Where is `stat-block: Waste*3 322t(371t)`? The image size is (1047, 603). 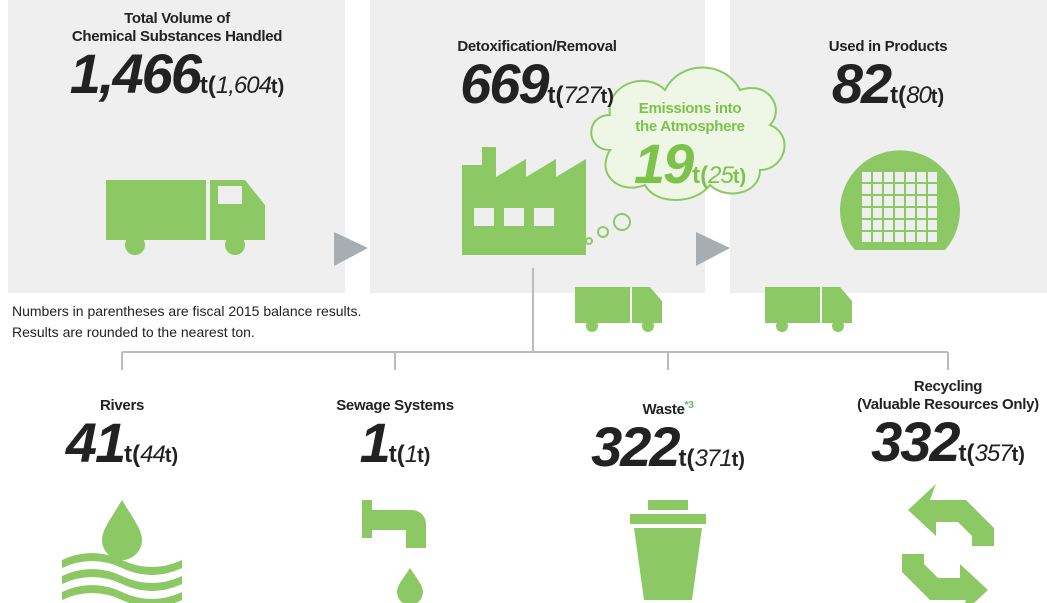
stat-block: Waste*3 322t(371t) is located at coordinates (668, 443).